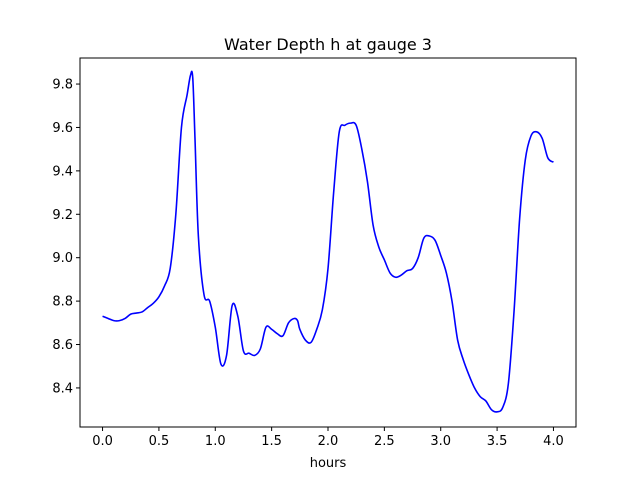  What do you see at coordinates (62, 388) in the screenshot?
I see `y-tick-label: 8.4` at bounding box center [62, 388].